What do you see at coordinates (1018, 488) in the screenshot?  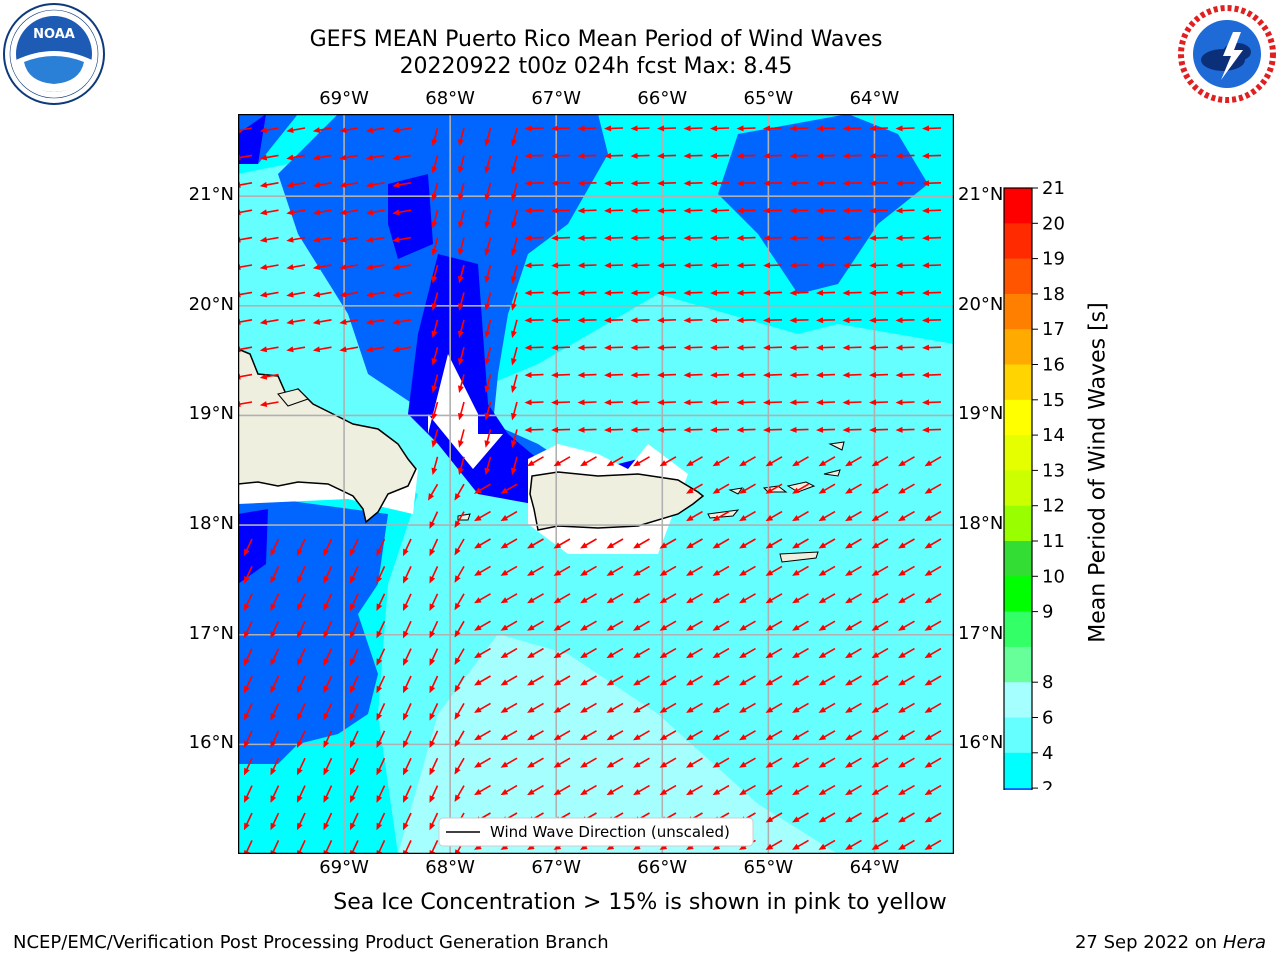 I see `colorbar-segments` at bounding box center [1018, 488].